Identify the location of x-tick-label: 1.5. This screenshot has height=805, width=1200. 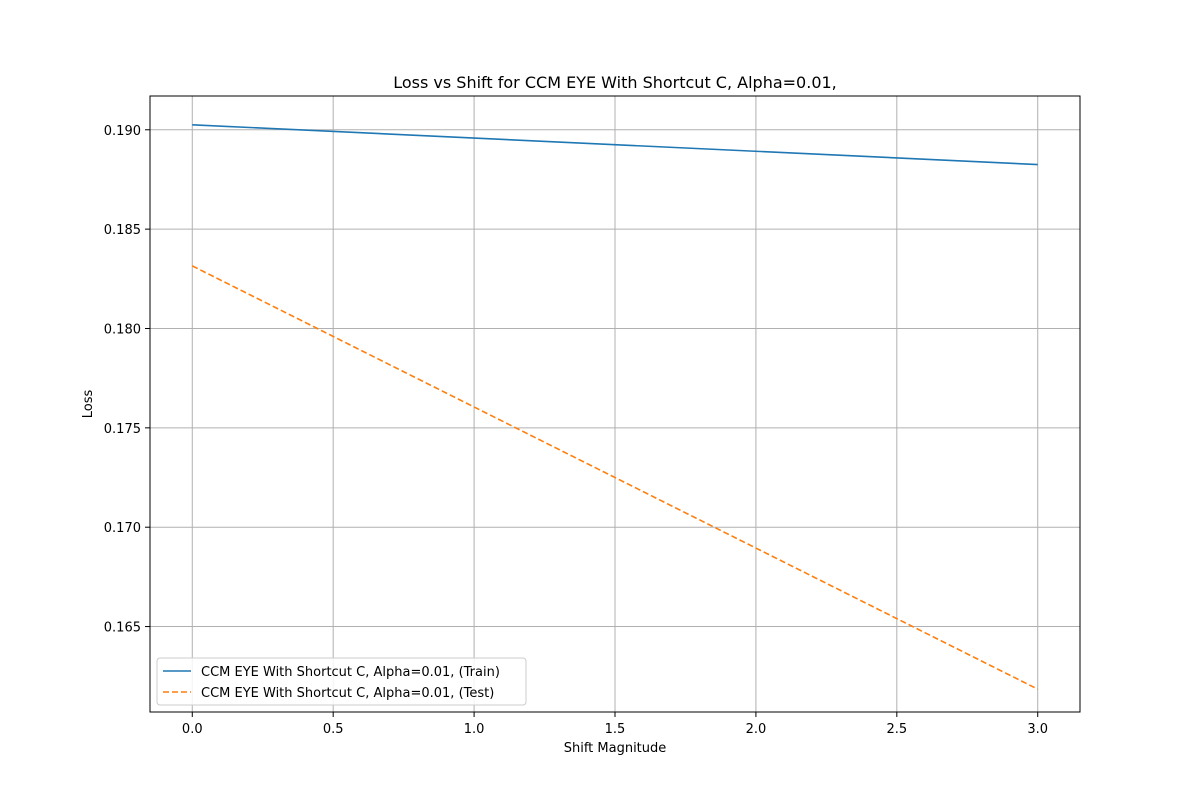
(615, 729).